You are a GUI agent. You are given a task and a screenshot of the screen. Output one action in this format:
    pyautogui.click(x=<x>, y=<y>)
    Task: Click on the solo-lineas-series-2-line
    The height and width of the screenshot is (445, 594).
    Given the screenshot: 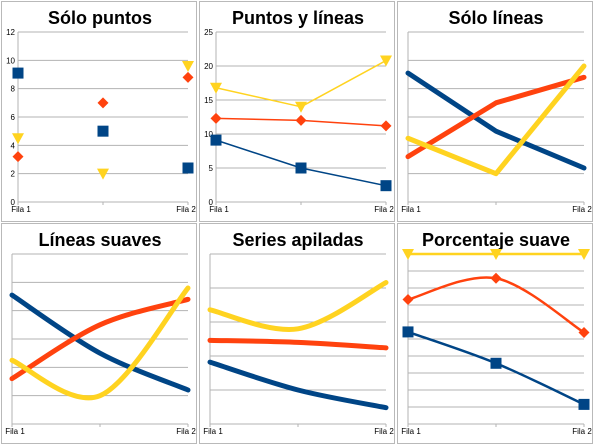 What is the action you would take?
    pyautogui.click(x=496, y=117)
    